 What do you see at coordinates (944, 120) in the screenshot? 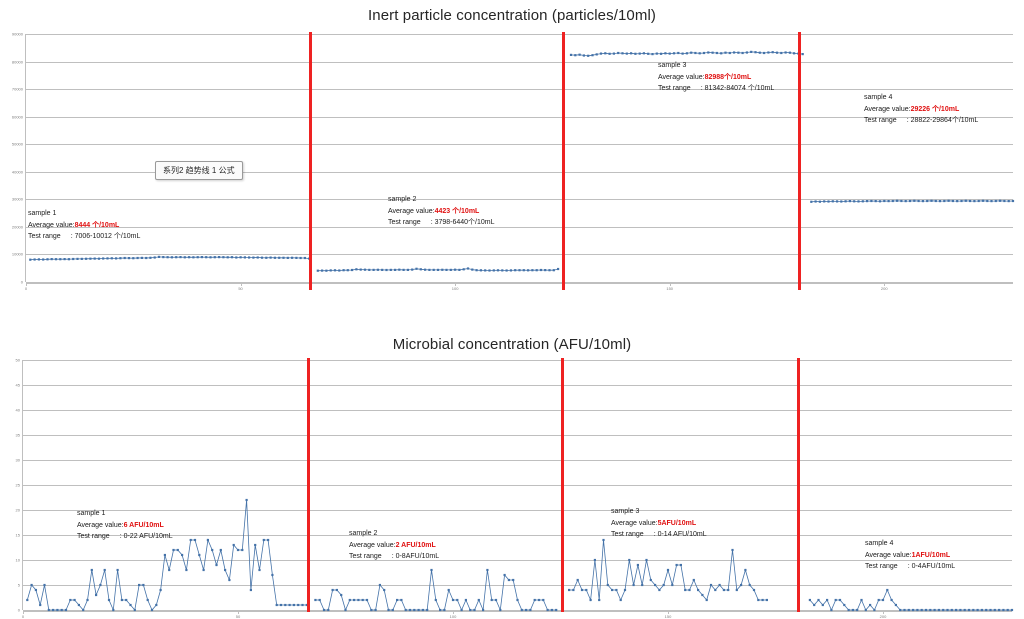
I see `annotation-range-value: 28822-29864个/10mL` at bounding box center [944, 120].